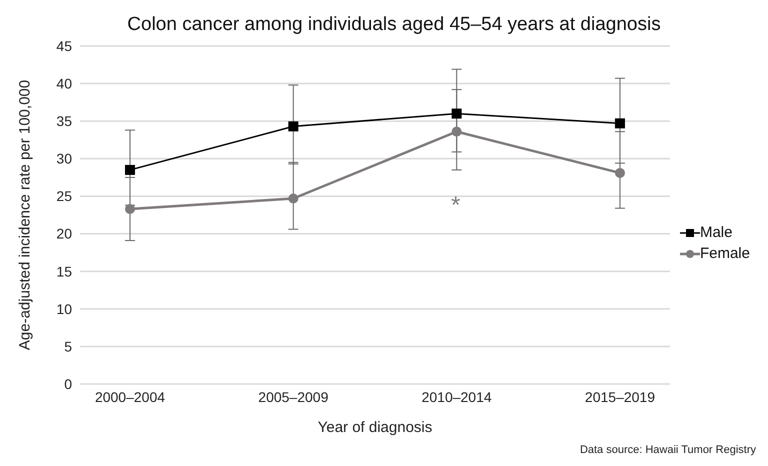 Image resolution: width=768 pixels, height=466 pixels. What do you see at coordinates (68, 384) in the screenshot?
I see `y-tick-label: 0` at bounding box center [68, 384].